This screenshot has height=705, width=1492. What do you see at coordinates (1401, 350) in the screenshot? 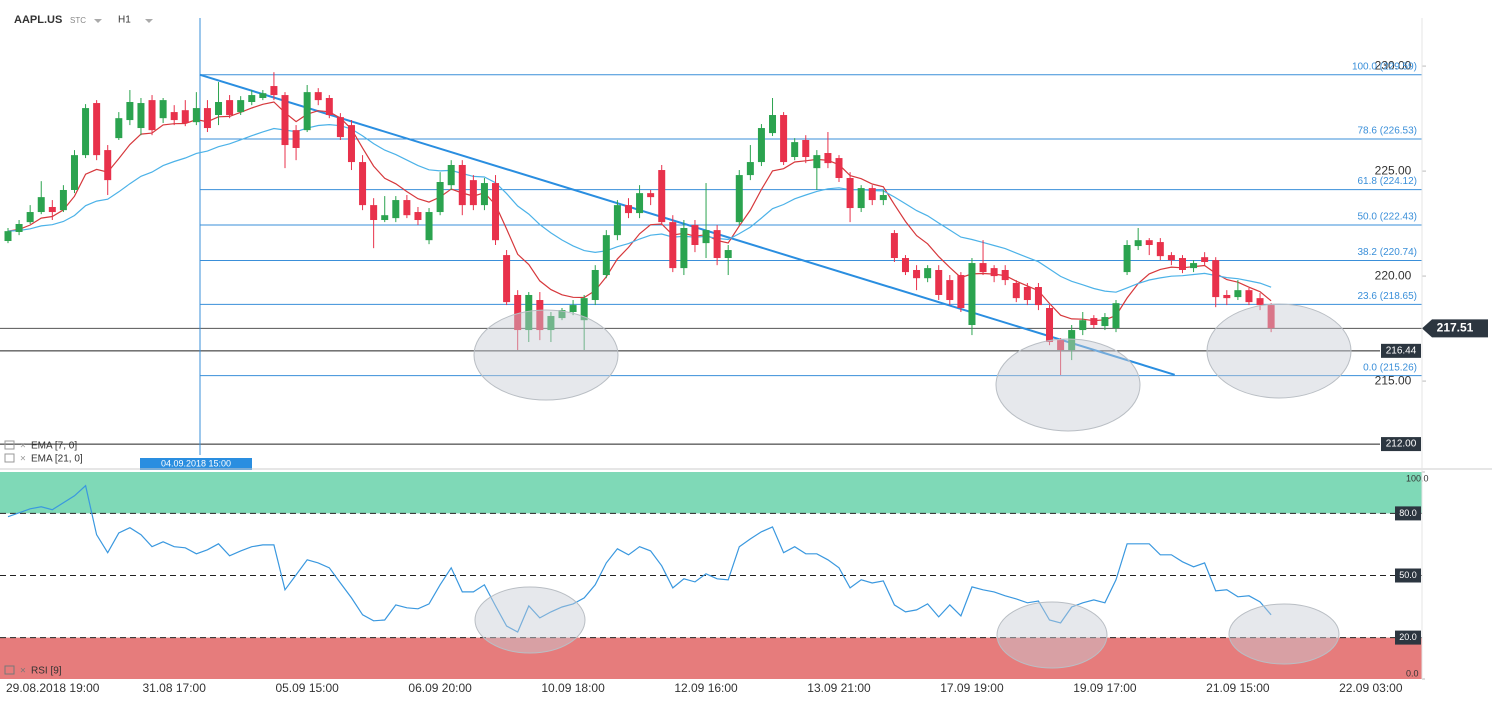
I see `price-line-label: 216.44` at bounding box center [1401, 350].